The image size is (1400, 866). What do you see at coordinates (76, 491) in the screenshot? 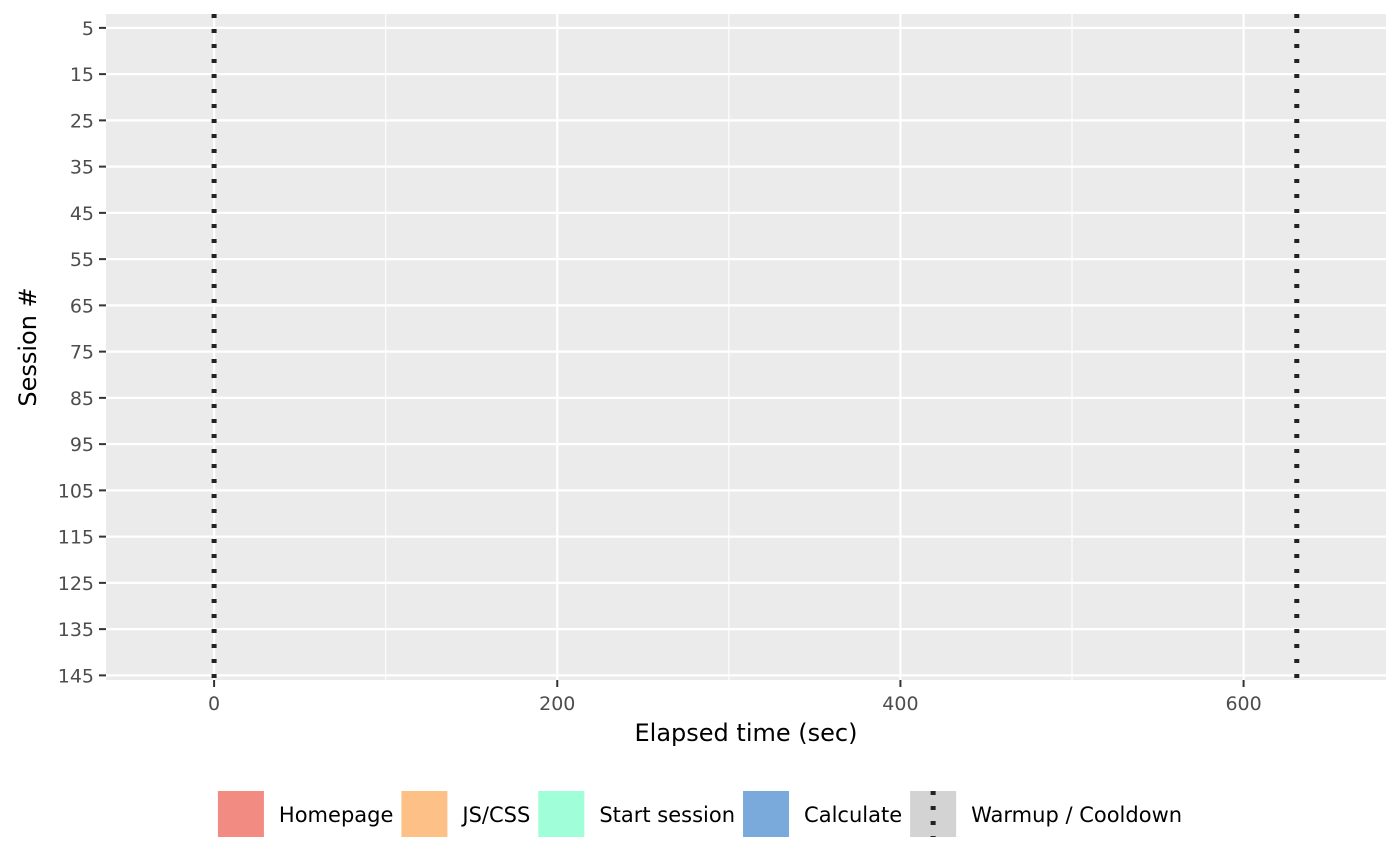
I see `y-tick-label: 105` at bounding box center [76, 491].